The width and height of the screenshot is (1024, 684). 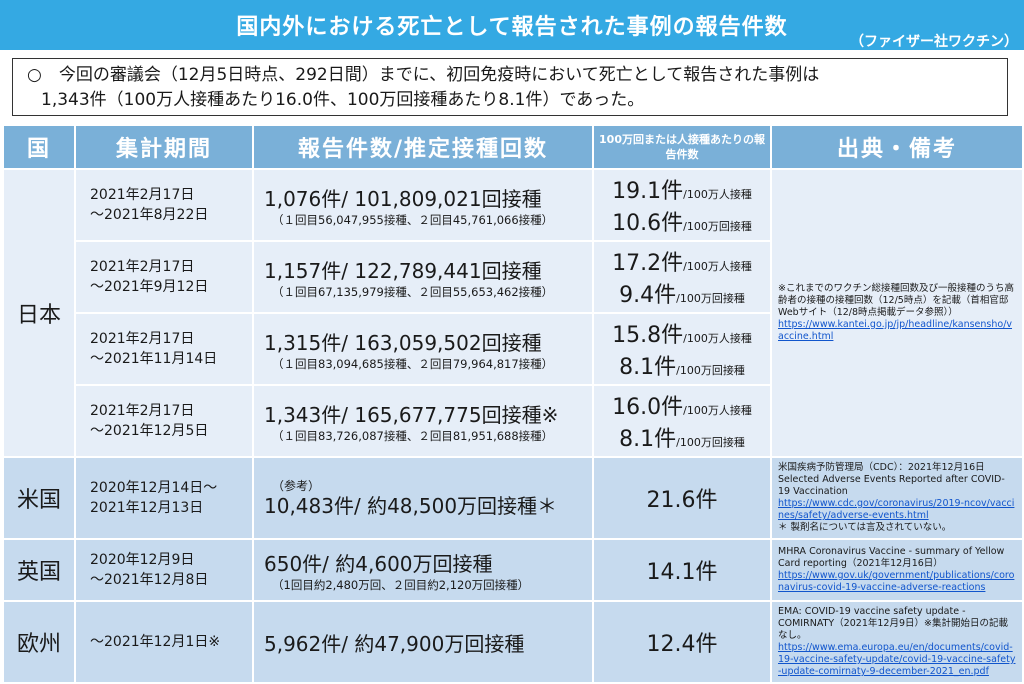 What do you see at coordinates (413, 363) in the screenshot?
I see `count-detail: （１回目83,094,685接種、２回目79,964,817接種）` at bounding box center [413, 363].